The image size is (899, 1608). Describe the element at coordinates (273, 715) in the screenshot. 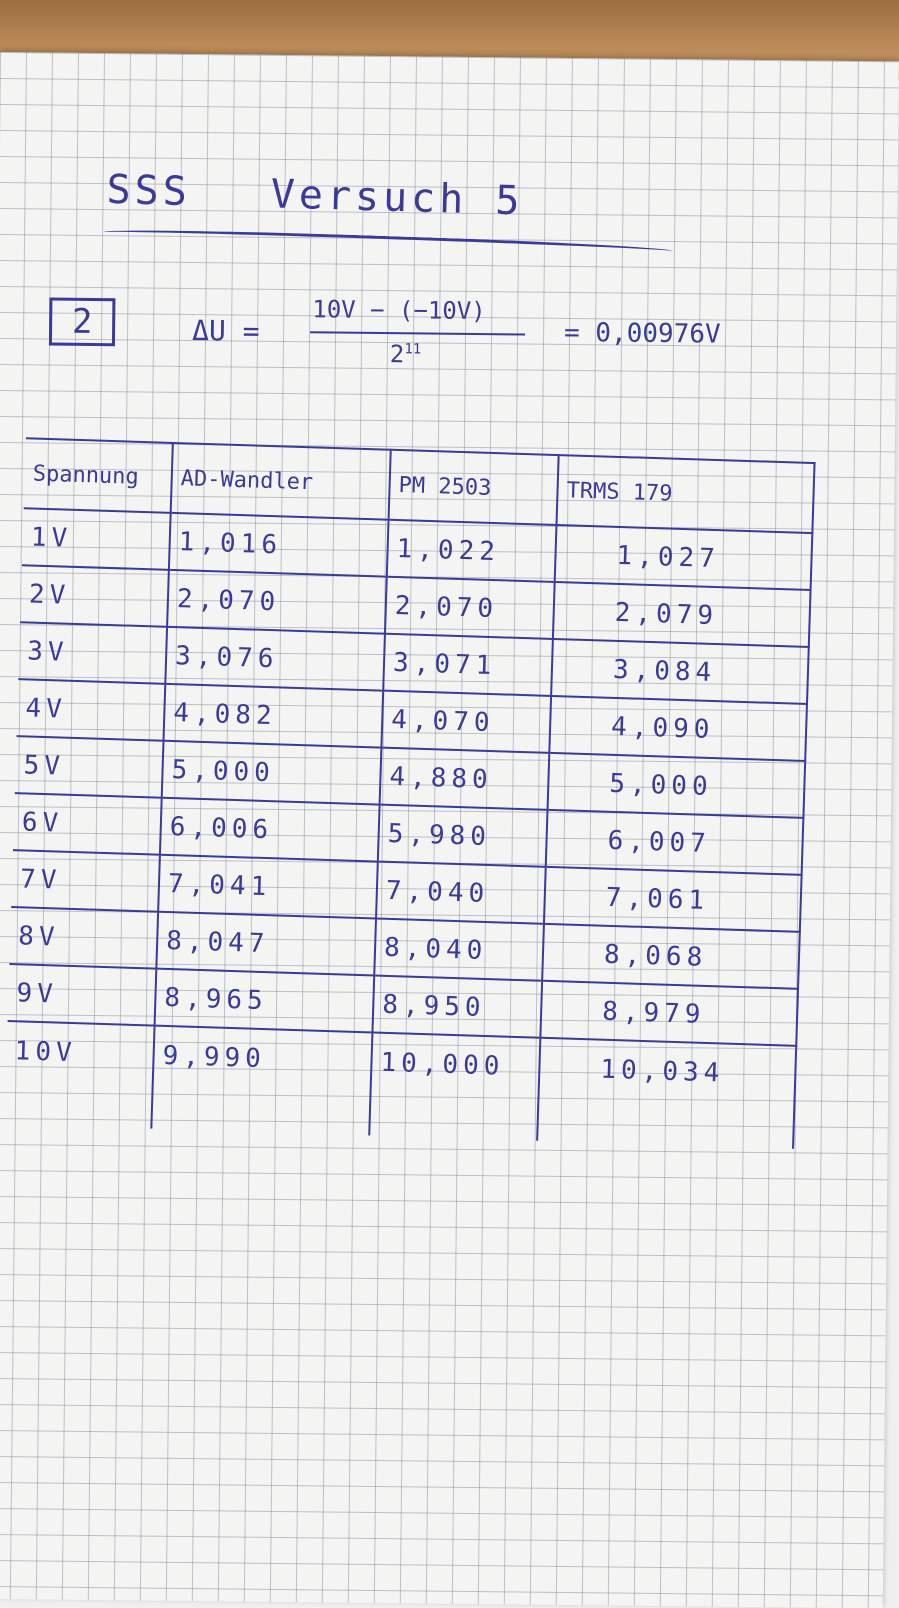

I see `cell-ad: 4,082` at that location.